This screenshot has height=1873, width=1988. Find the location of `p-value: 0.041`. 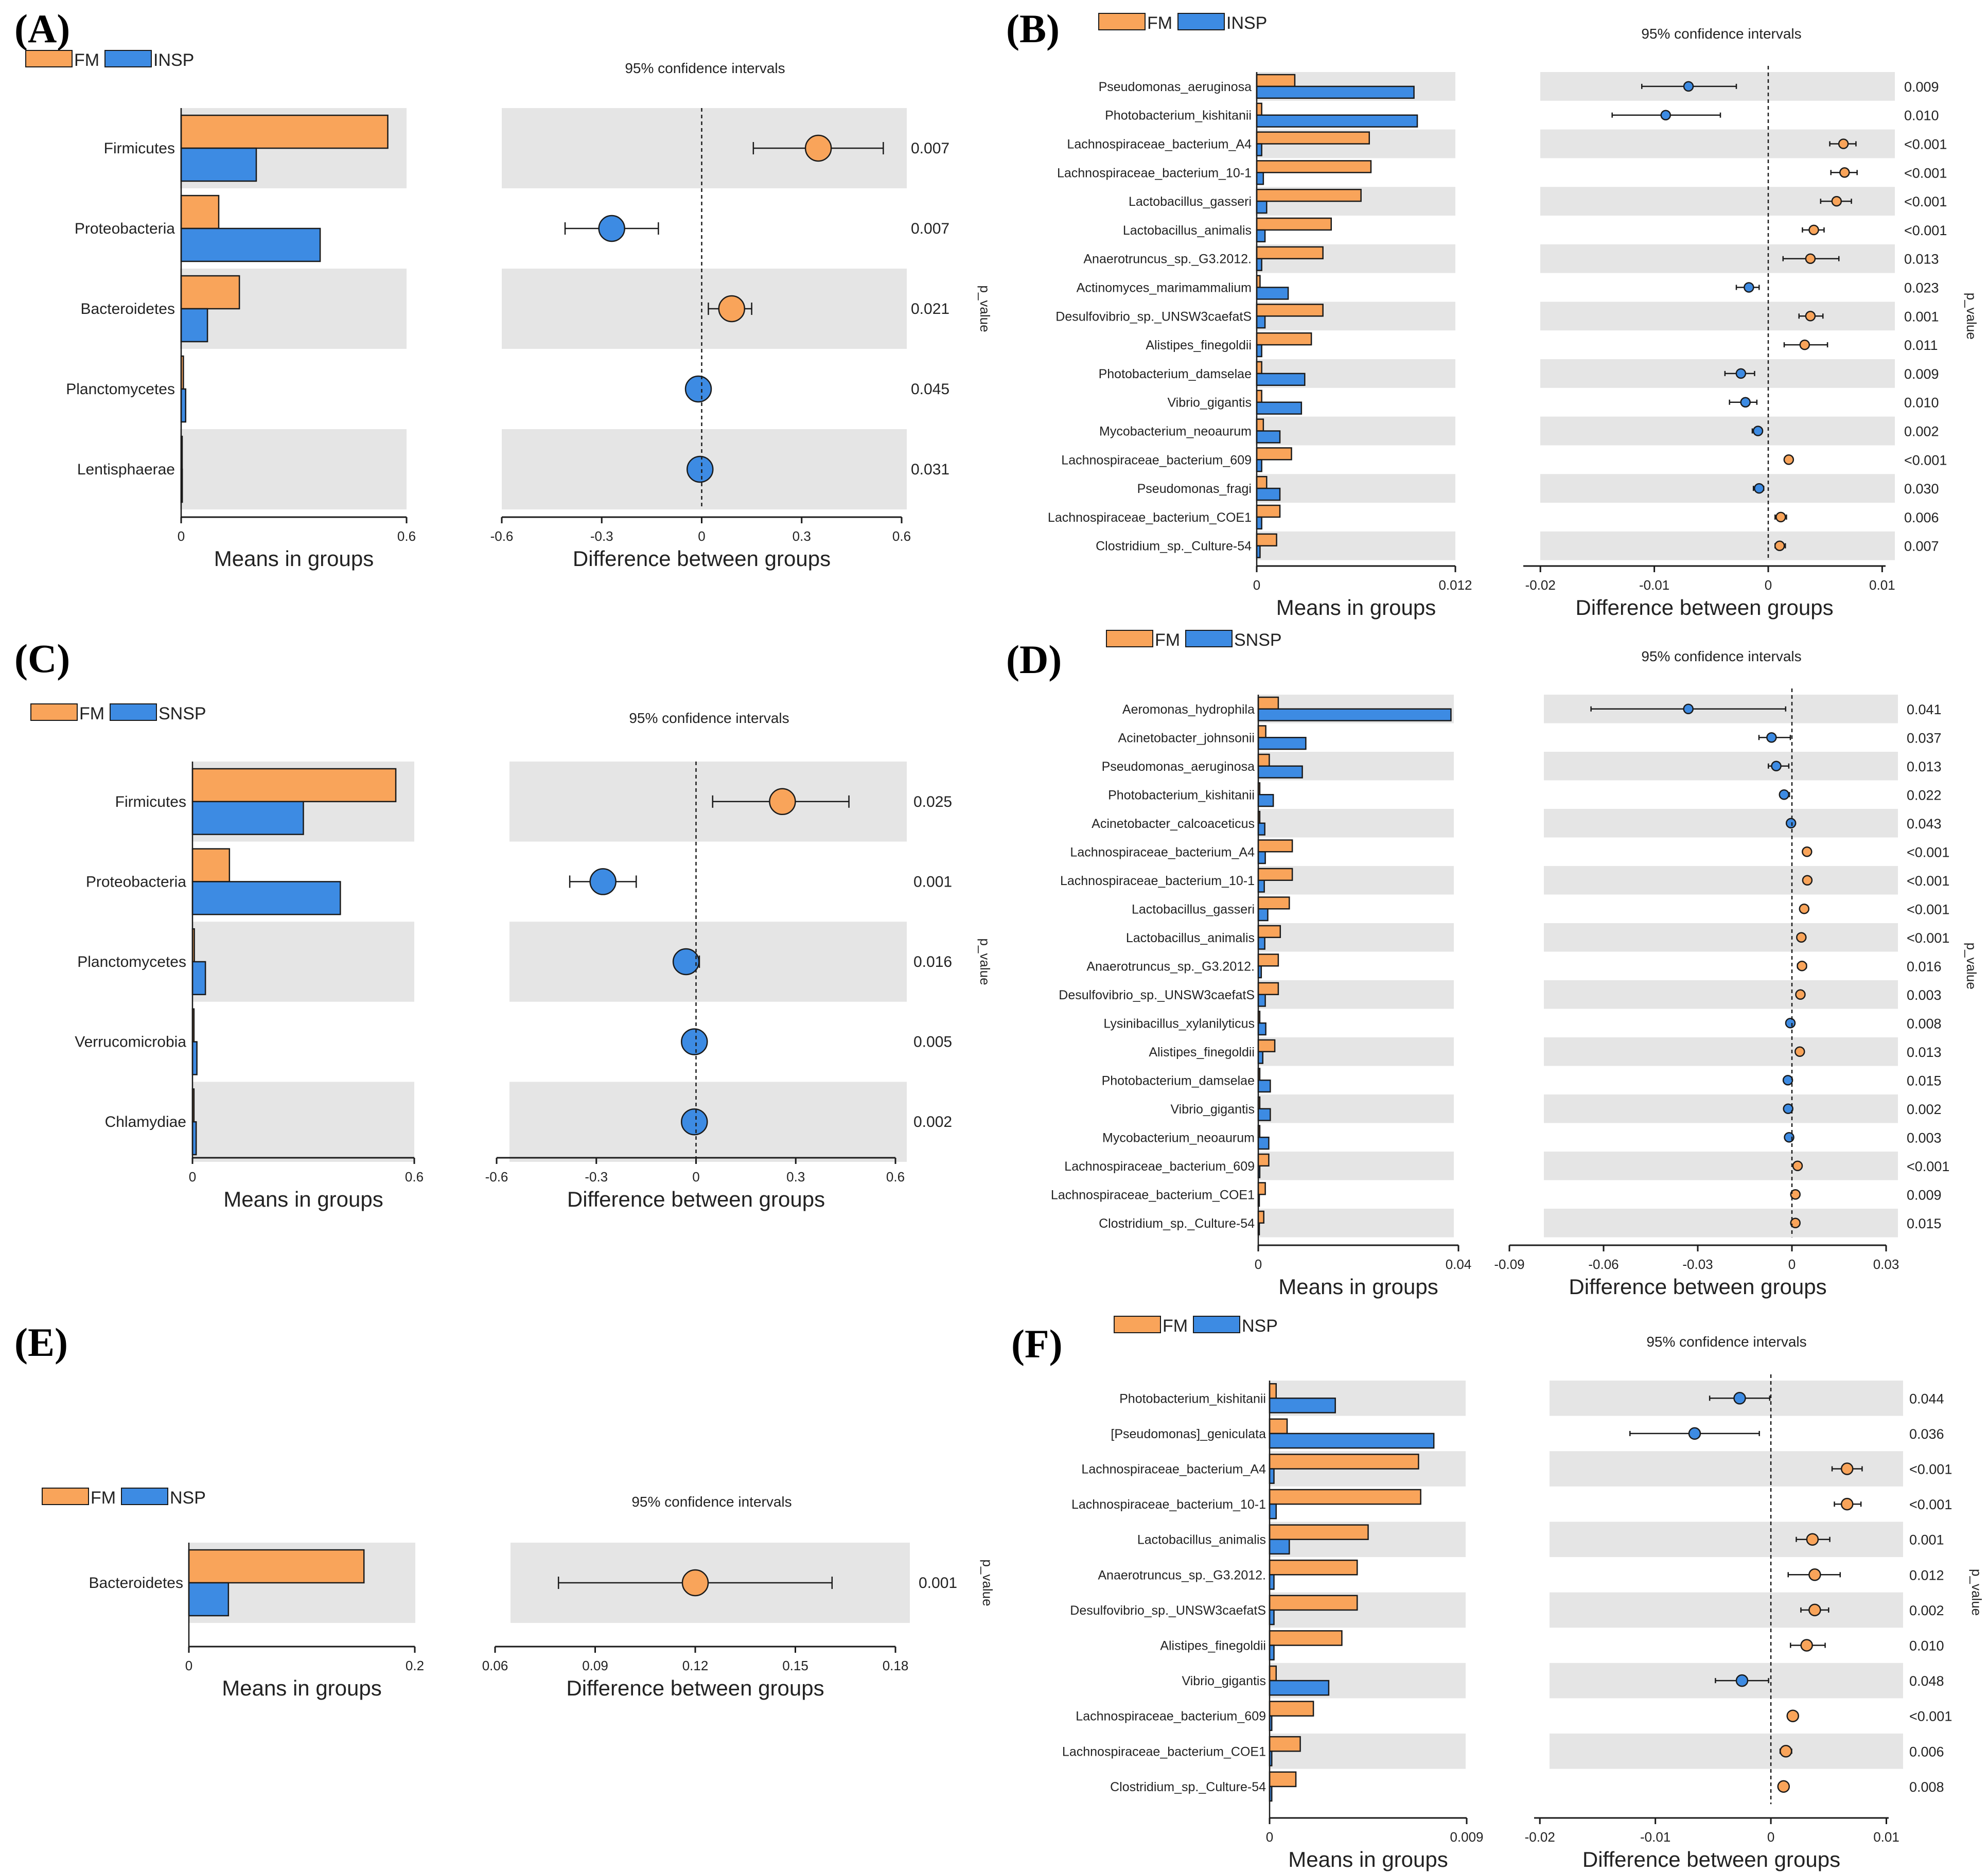

p-value: 0.041 is located at coordinates (1924, 709).